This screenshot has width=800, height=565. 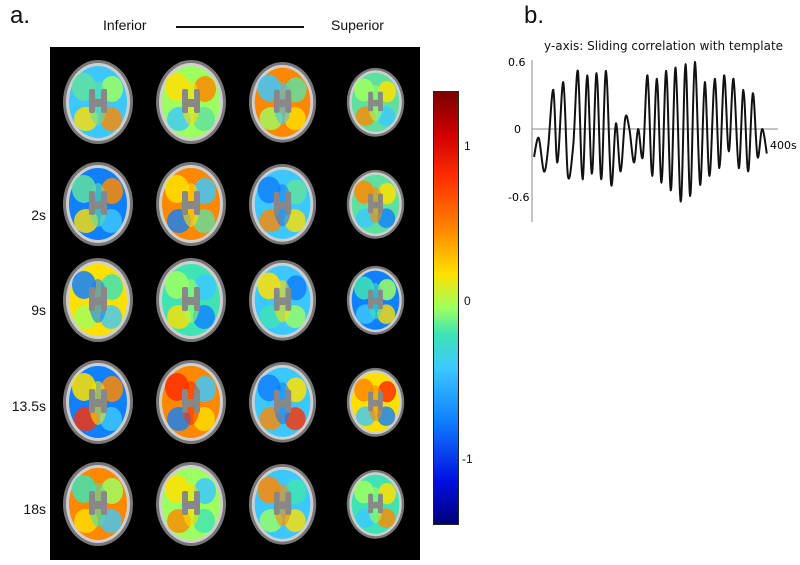 What do you see at coordinates (467, 459) in the screenshot?
I see `colorbar-tick-minus1: -1` at bounding box center [467, 459].